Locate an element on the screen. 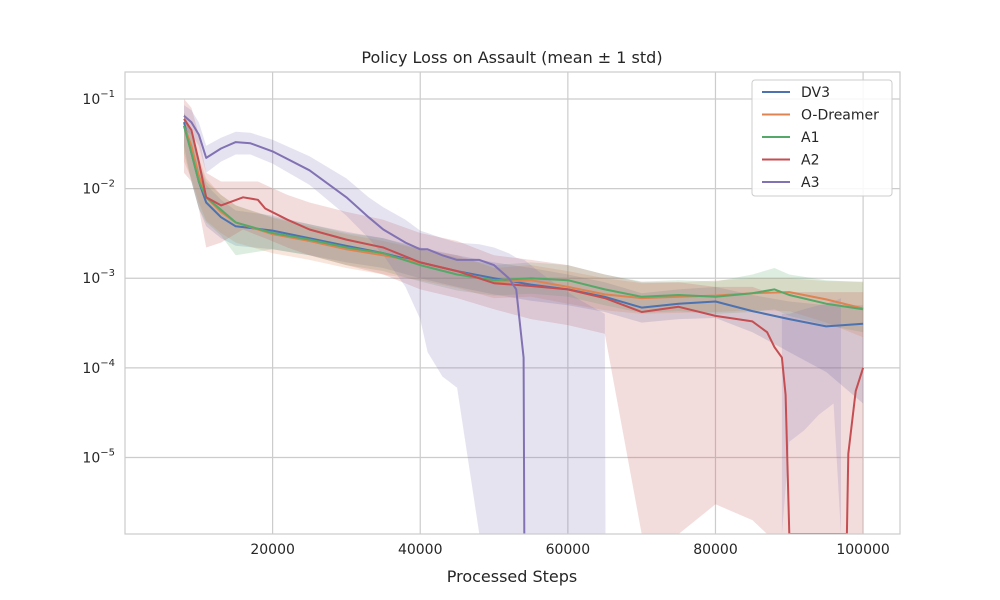  y-tick-label: 10⁻⁴ is located at coordinates (98, 367).